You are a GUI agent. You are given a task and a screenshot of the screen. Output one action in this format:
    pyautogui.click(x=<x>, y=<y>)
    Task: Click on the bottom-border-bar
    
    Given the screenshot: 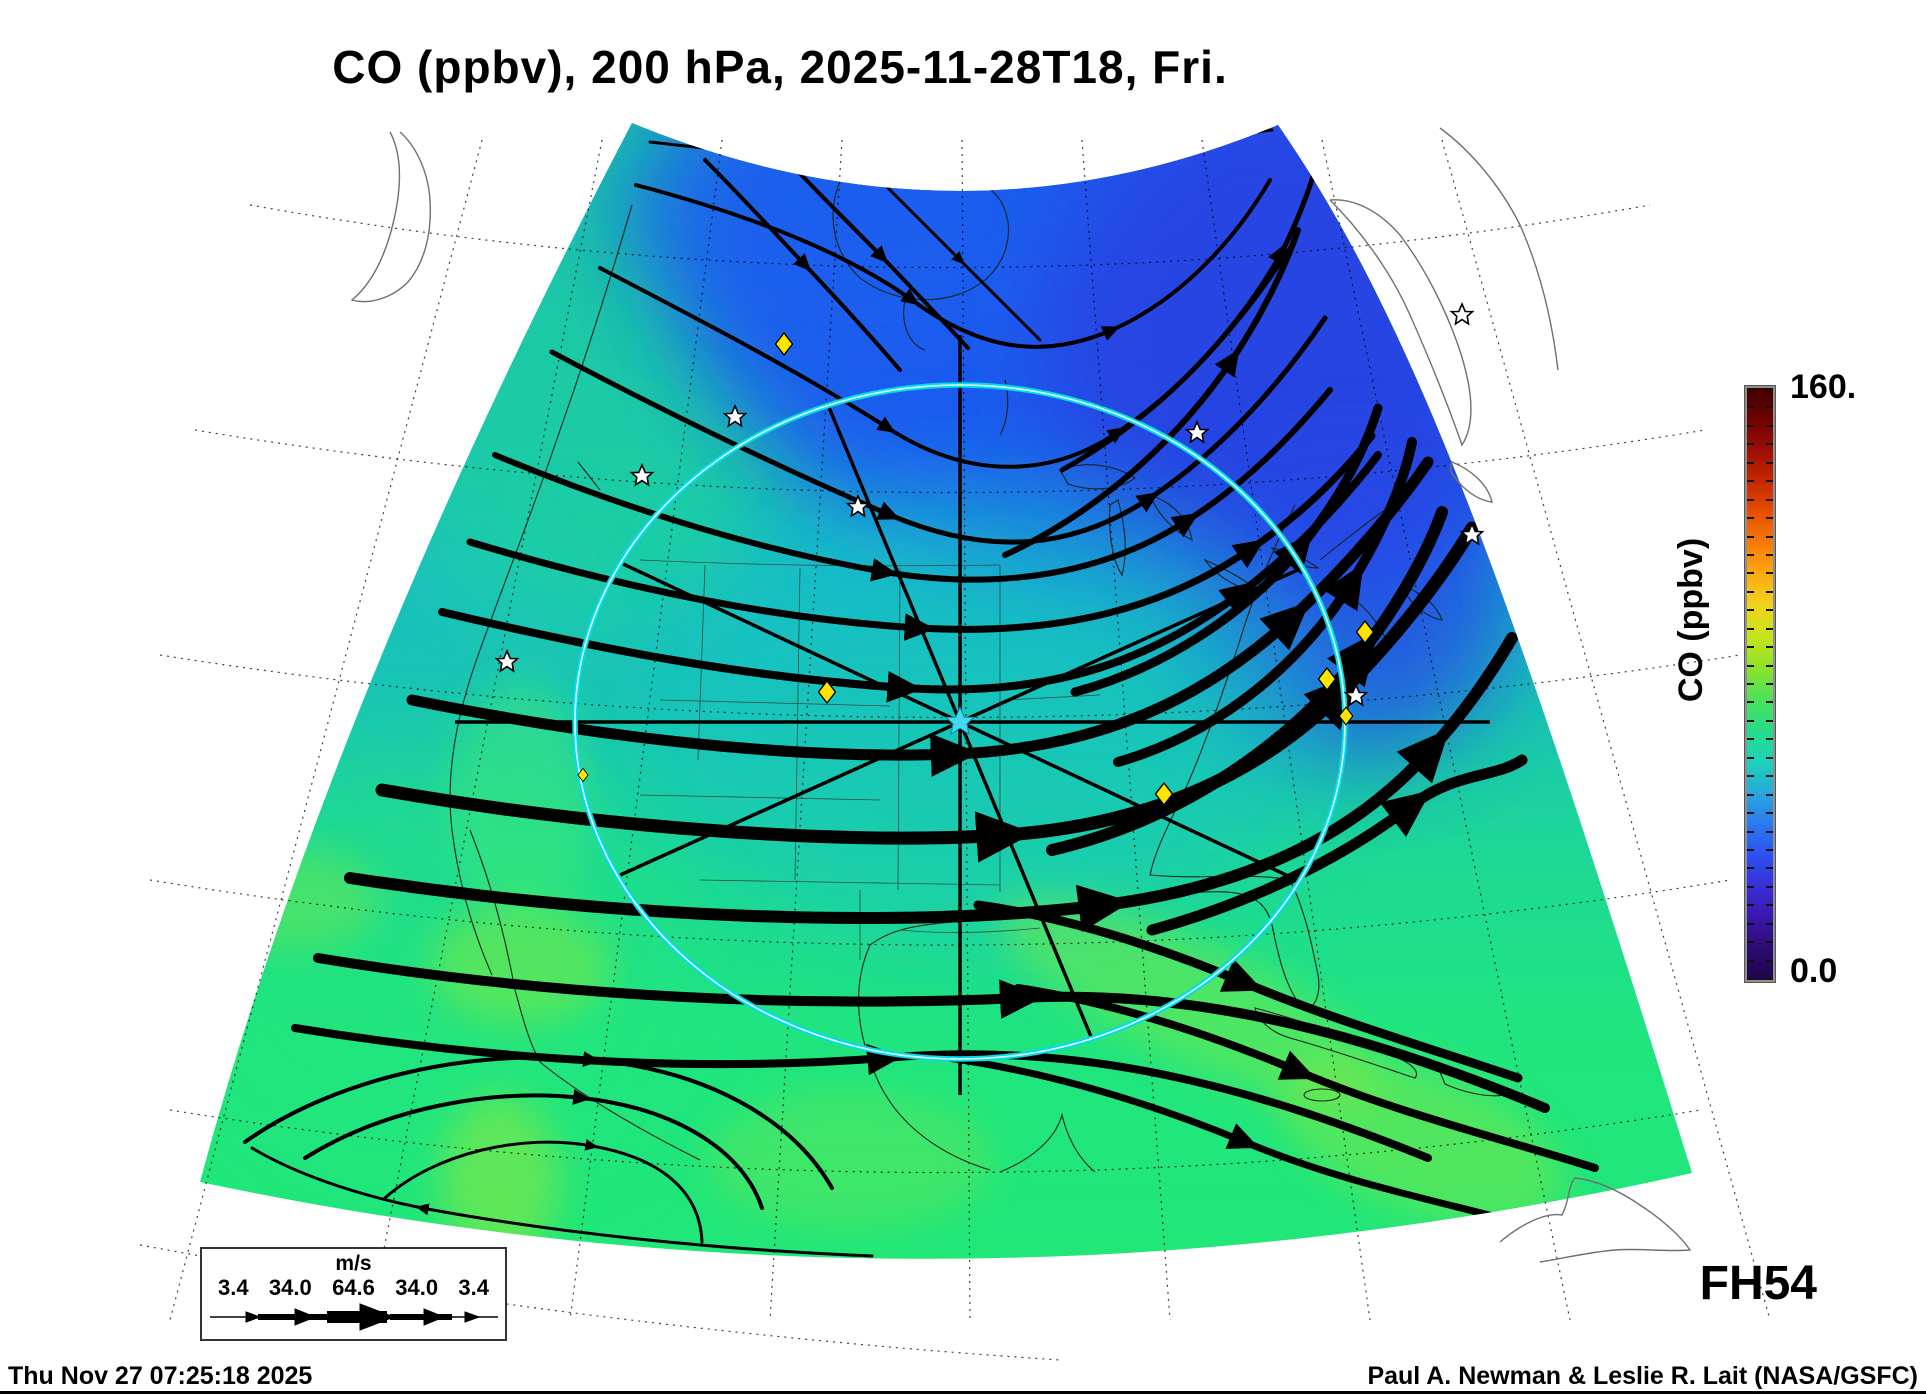 What is the action you would take?
    pyautogui.click(x=963, y=1392)
    